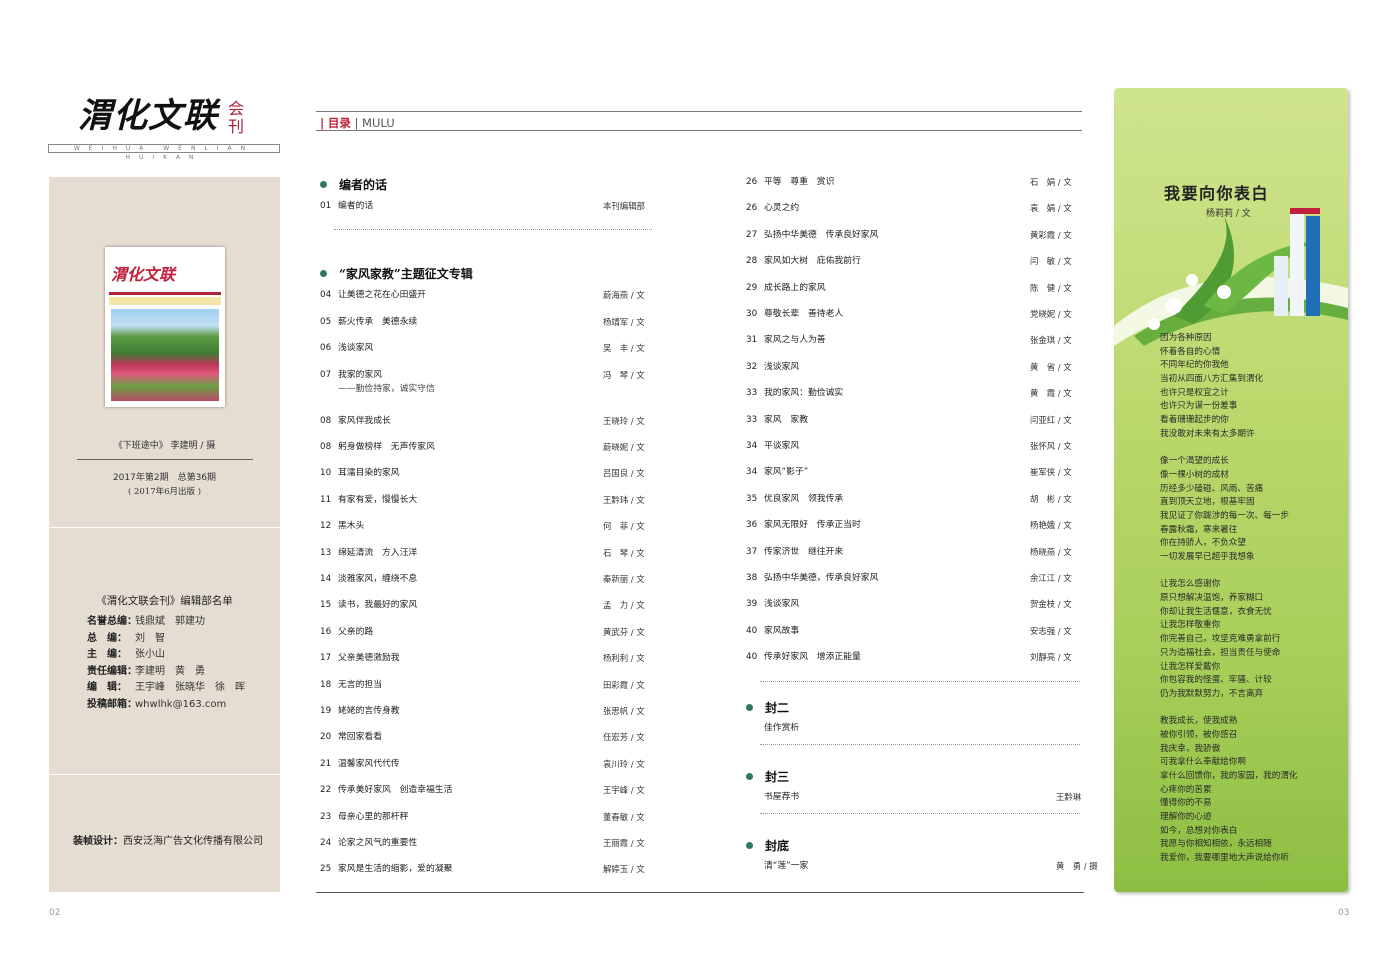 Image resolution: width=1400 pixels, height=956 pixels. What do you see at coordinates (1224, 858) in the screenshot?
I see `poem-line: 我爱你，我要哪里地大声说给你听` at bounding box center [1224, 858].